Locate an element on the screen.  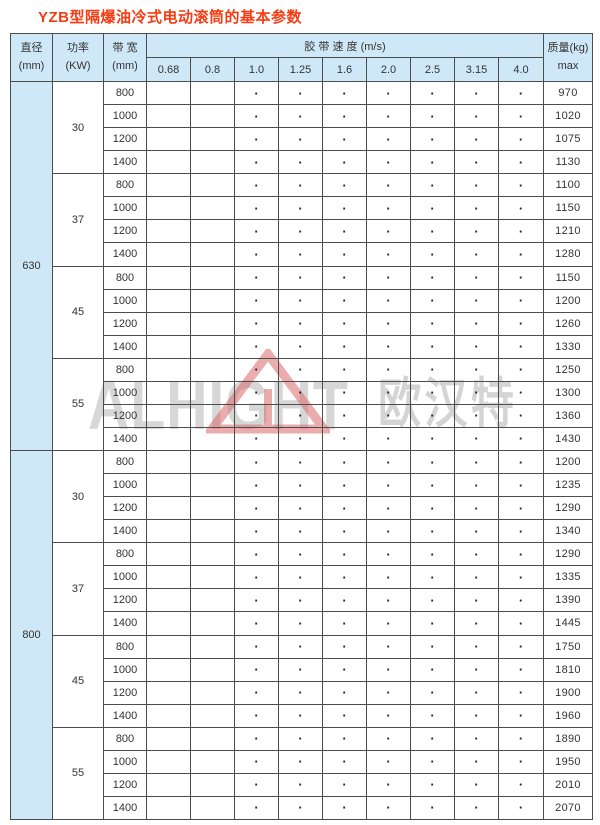
mass-cell: 1300 is located at coordinates (568, 392).